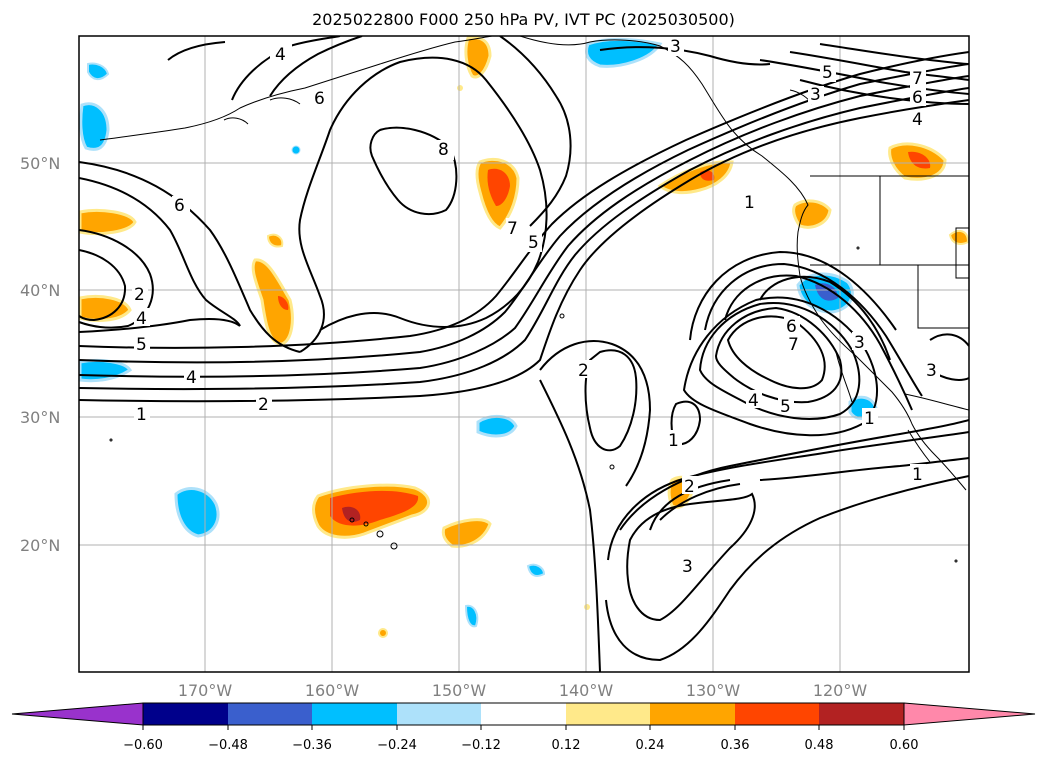  What do you see at coordinates (713, 690) in the screenshot?
I see `lon-label: 130°W` at bounding box center [713, 690].